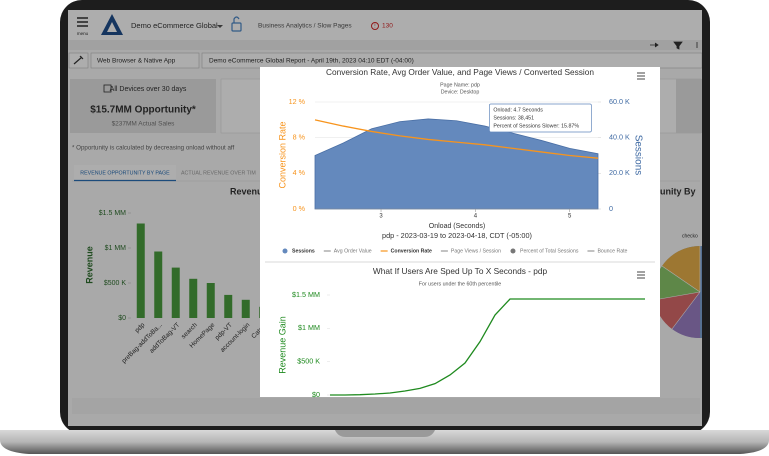  I want to click on tooltip-box, so click(540, 118).